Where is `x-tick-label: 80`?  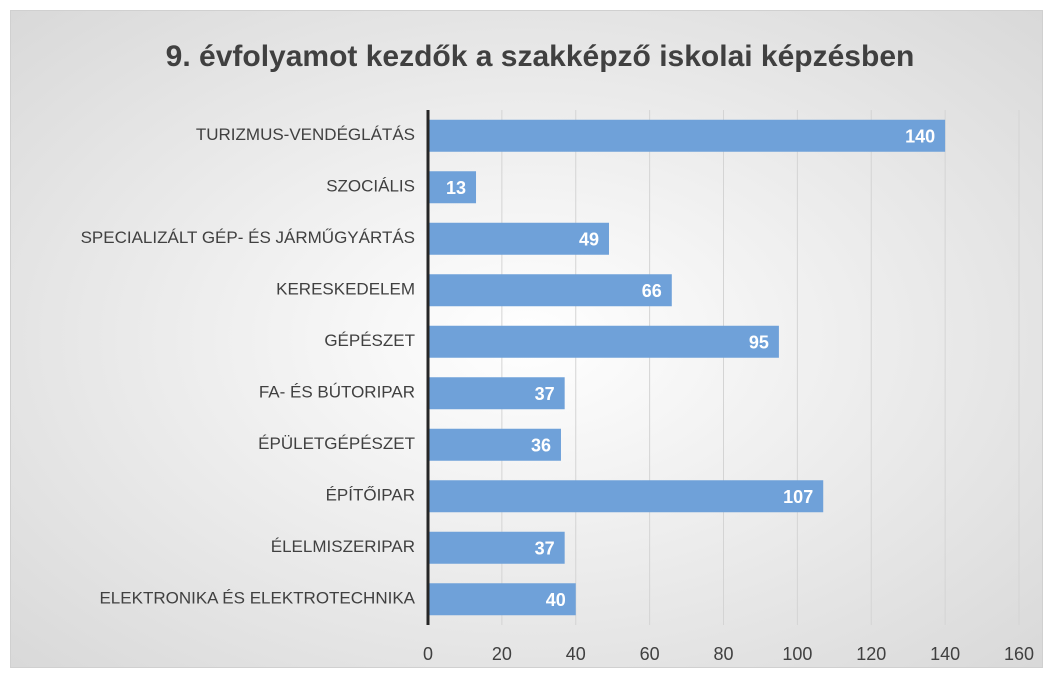 x-tick-label: 80 is located at coordinates (723, 654).